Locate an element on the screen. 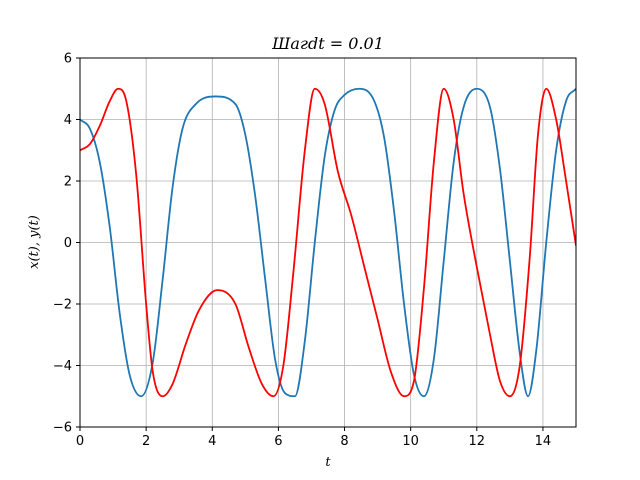 This screenshot has width=640, height=480. x-tick-label: 6 is located at coordinates (278, 441).